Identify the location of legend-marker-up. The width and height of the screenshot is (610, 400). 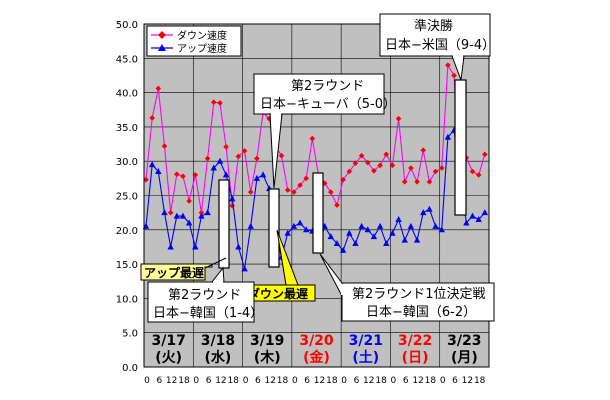
(162, 47).